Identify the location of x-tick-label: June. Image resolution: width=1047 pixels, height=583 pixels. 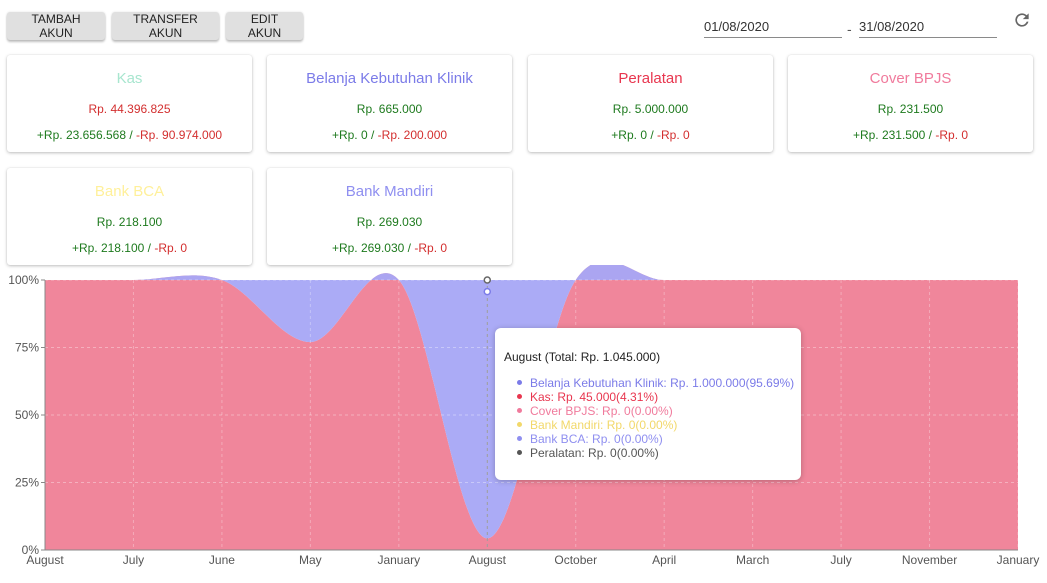
(222, 560).